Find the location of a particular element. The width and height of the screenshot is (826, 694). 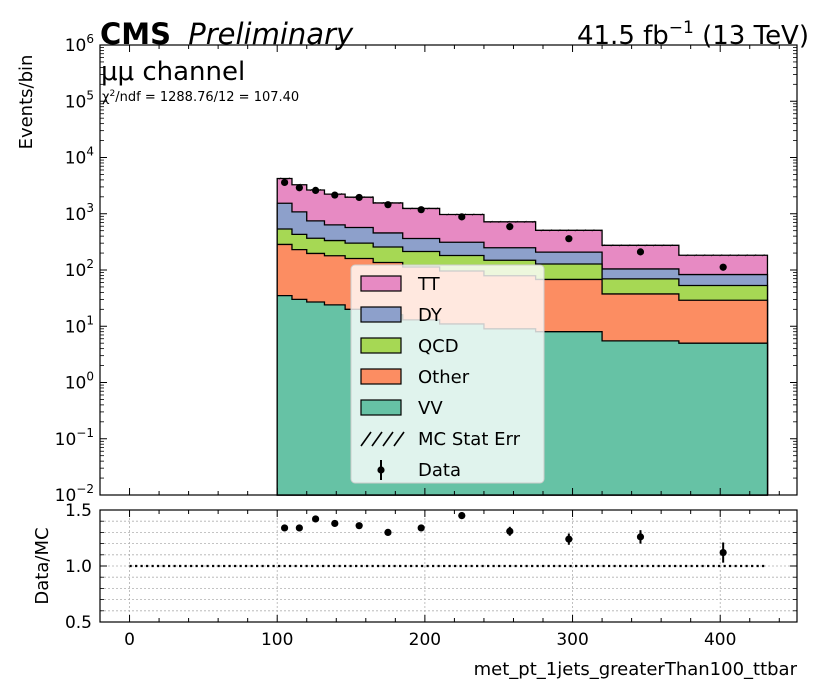

chi2-exponent: 2 is located at coordinates (113, 94).